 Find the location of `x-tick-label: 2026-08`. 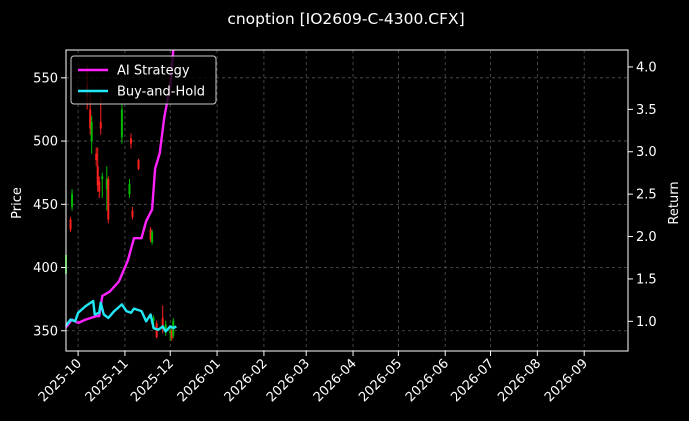

x-tick-label: 2026-08 is located at coordinates (519, 380).